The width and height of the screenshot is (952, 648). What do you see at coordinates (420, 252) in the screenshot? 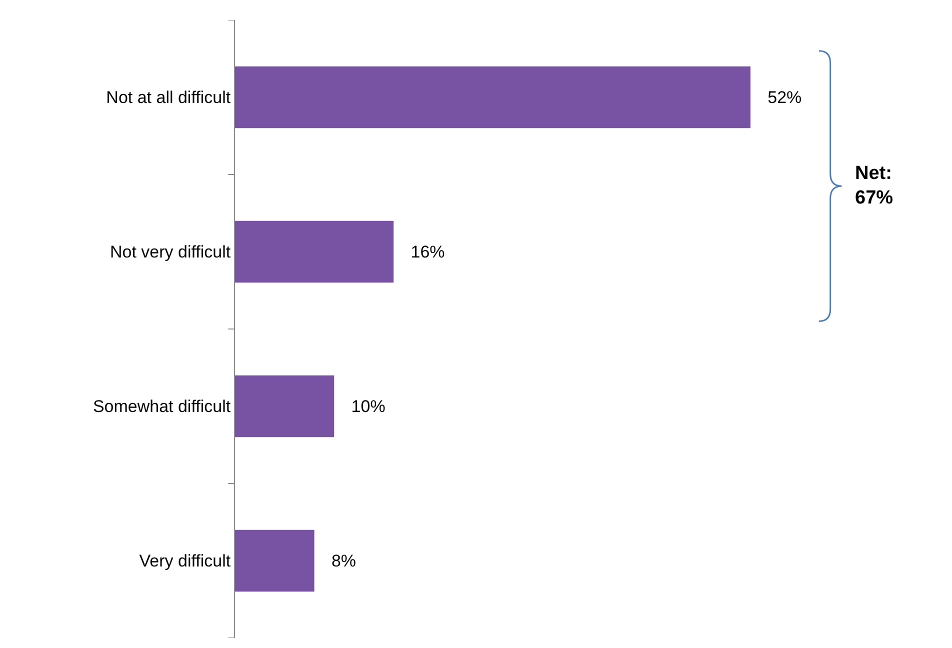
I see `data-label: 16%` at bounding box center [420, 252].